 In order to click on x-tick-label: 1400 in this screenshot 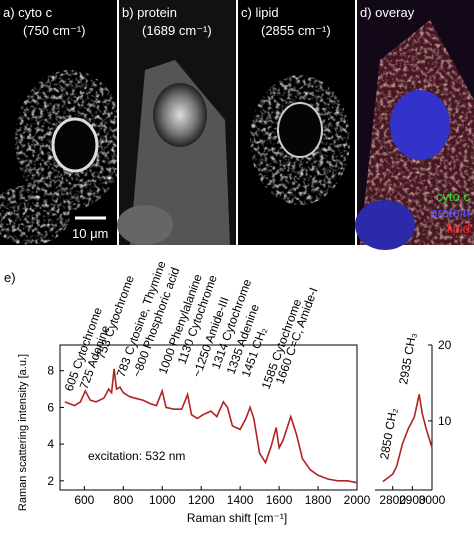, I will do `click(240, 500)`.